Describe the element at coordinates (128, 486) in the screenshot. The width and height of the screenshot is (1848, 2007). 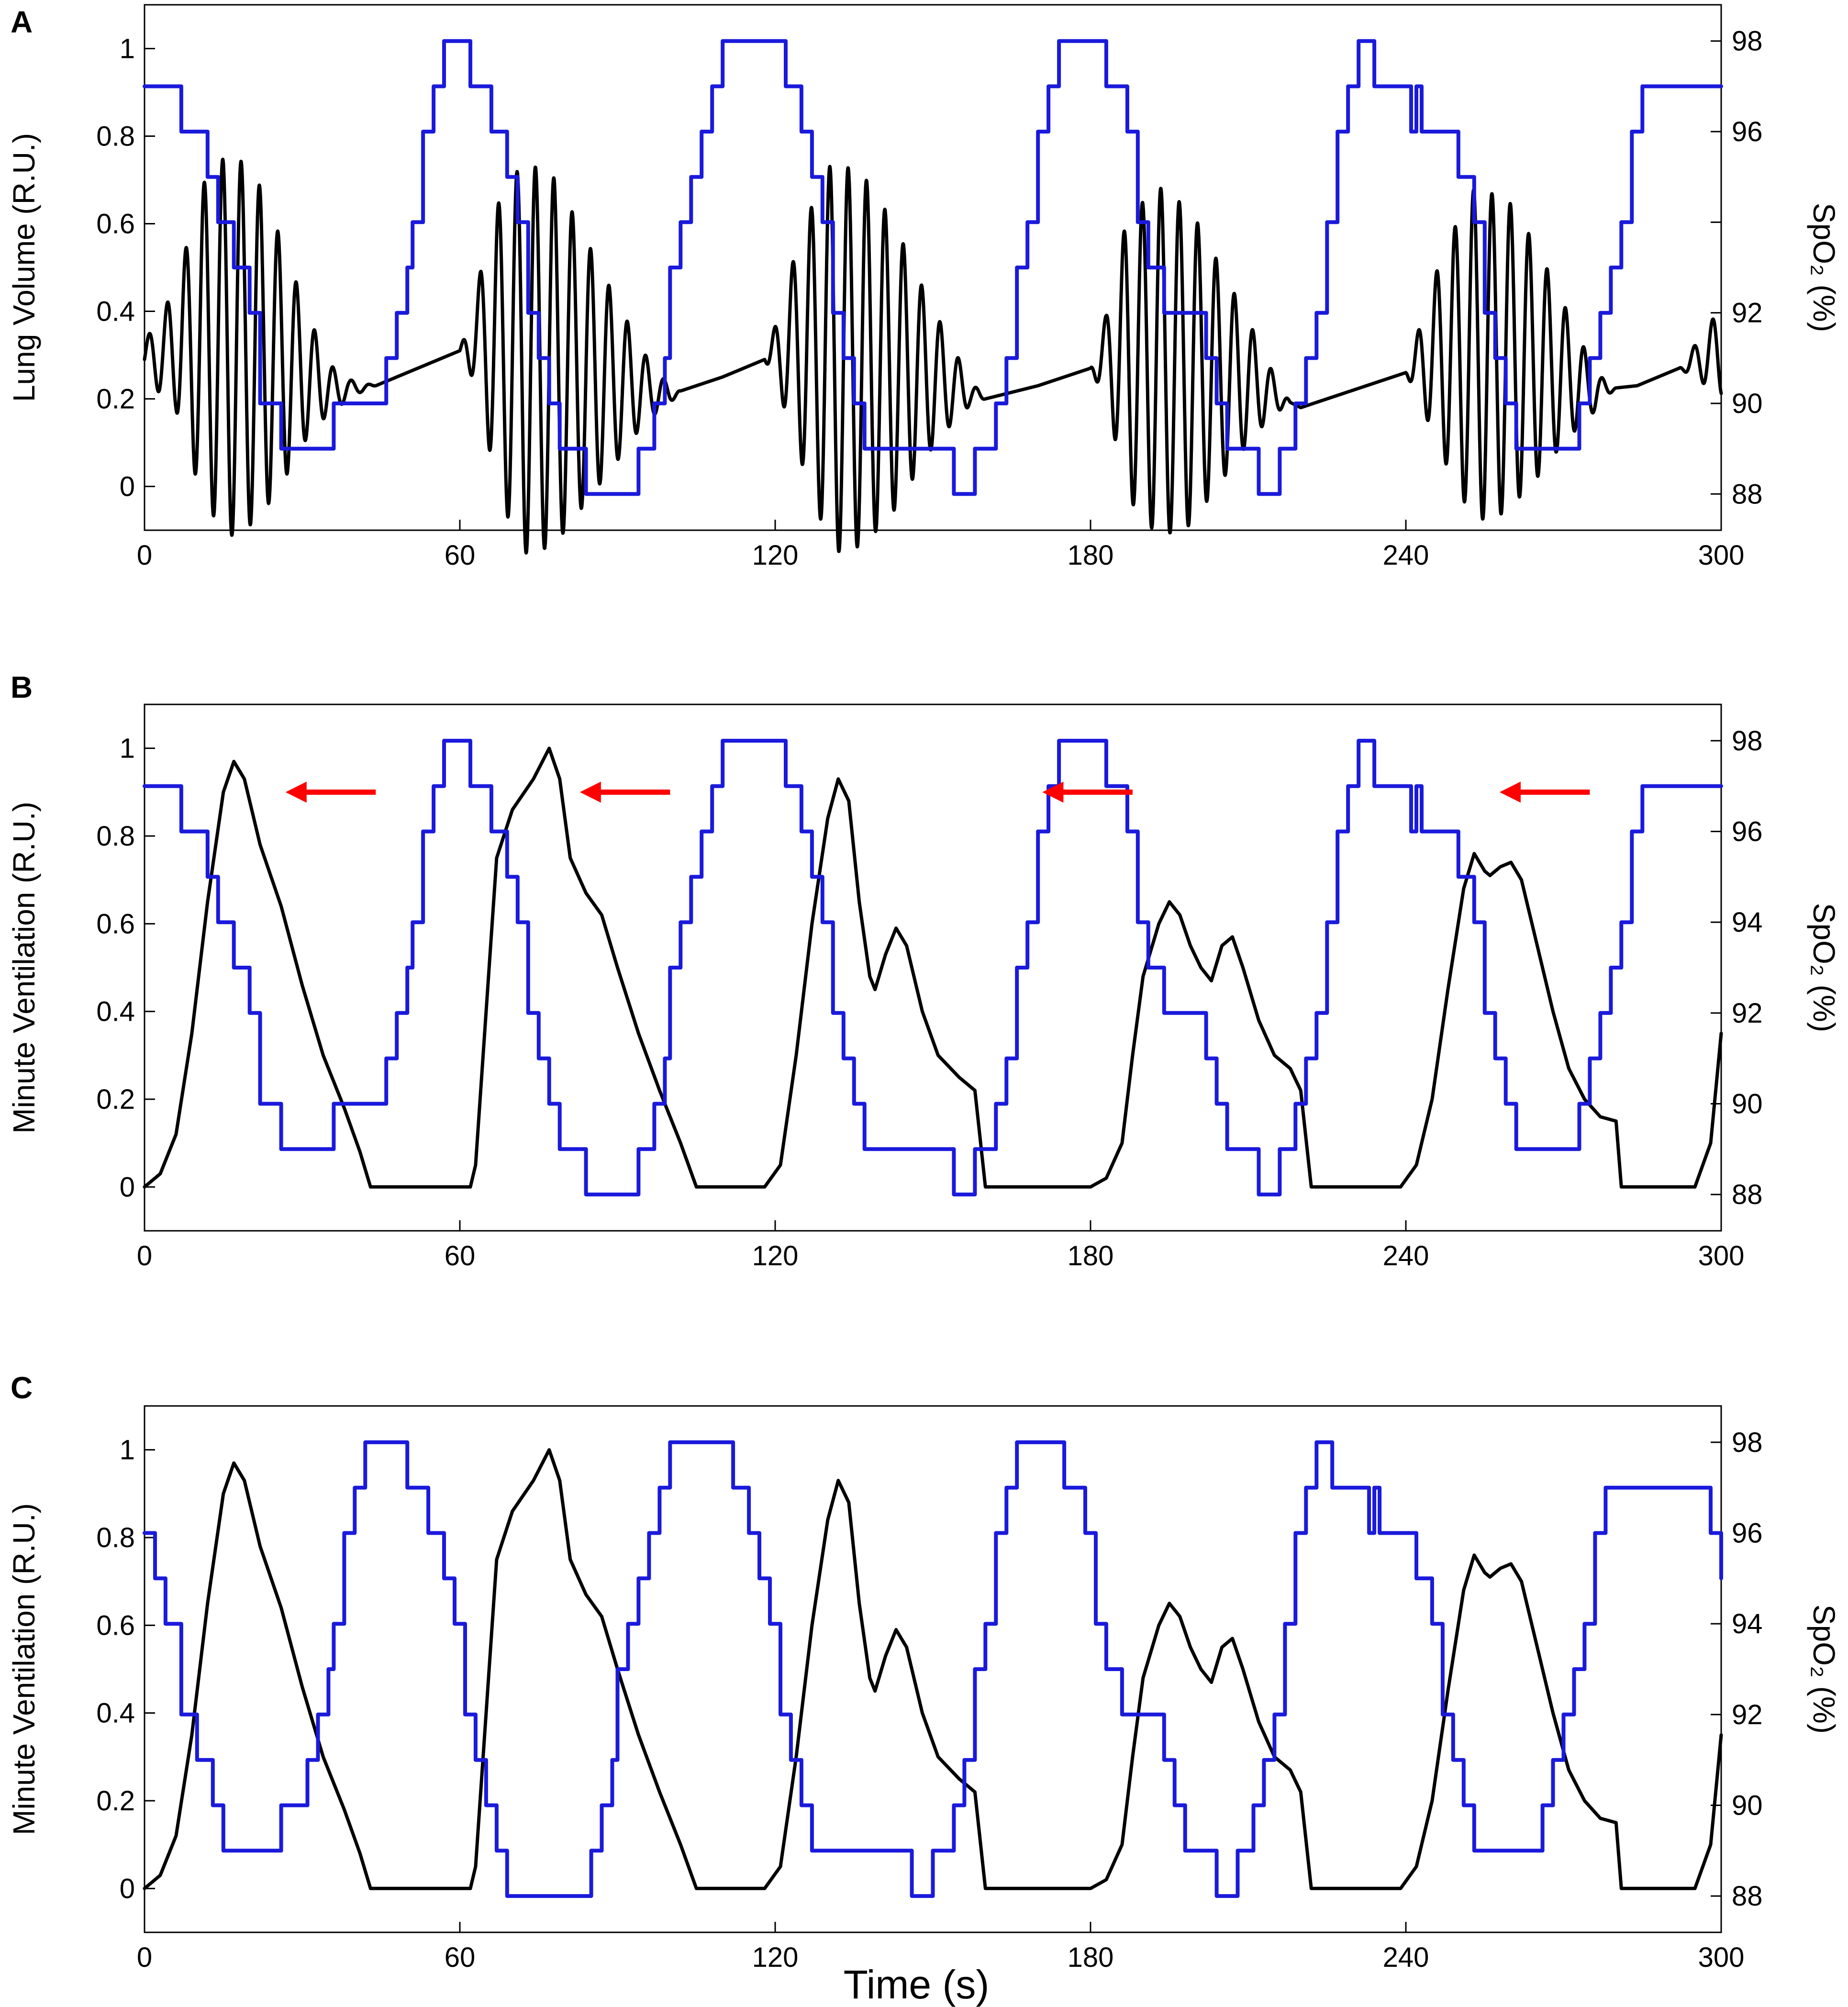
I see `left-tick-label-a: 0` at that location.